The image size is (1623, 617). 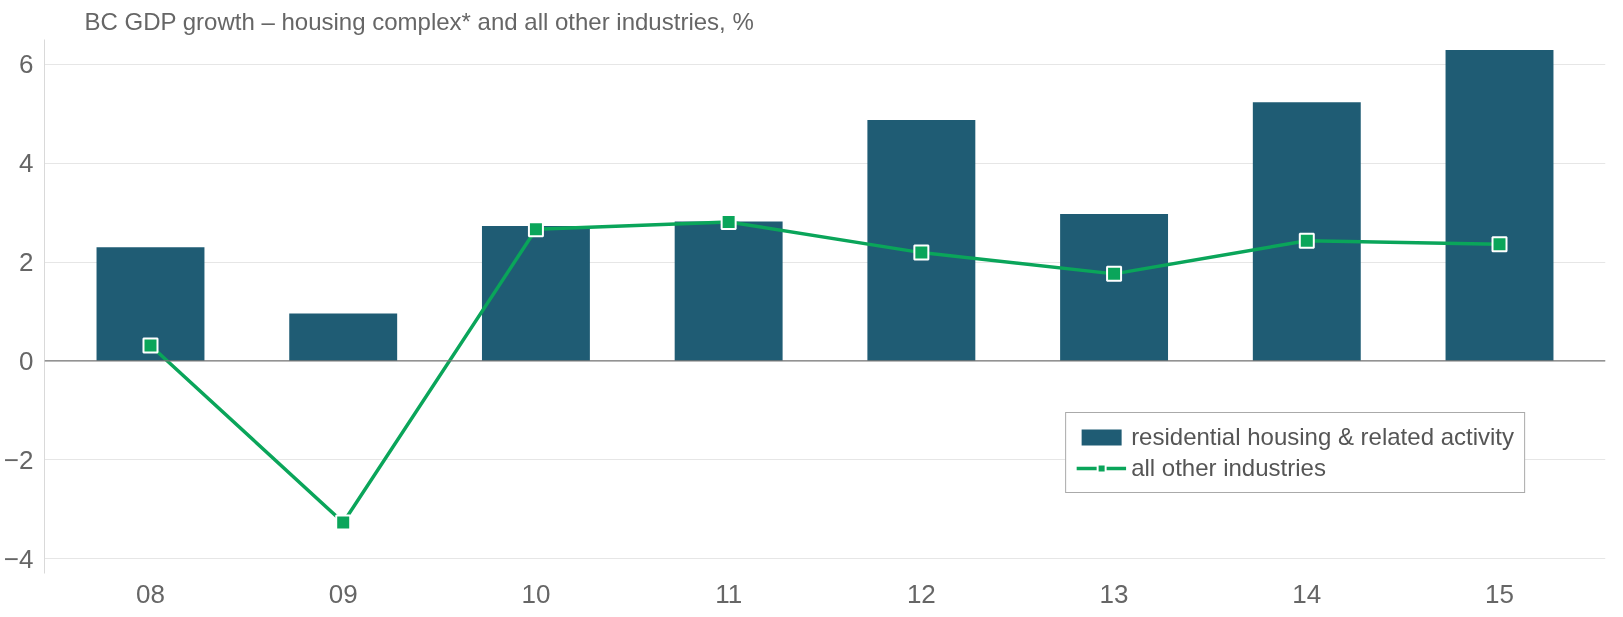 I want to click on x-tick-label: 13, so click(x=1114, y=593).